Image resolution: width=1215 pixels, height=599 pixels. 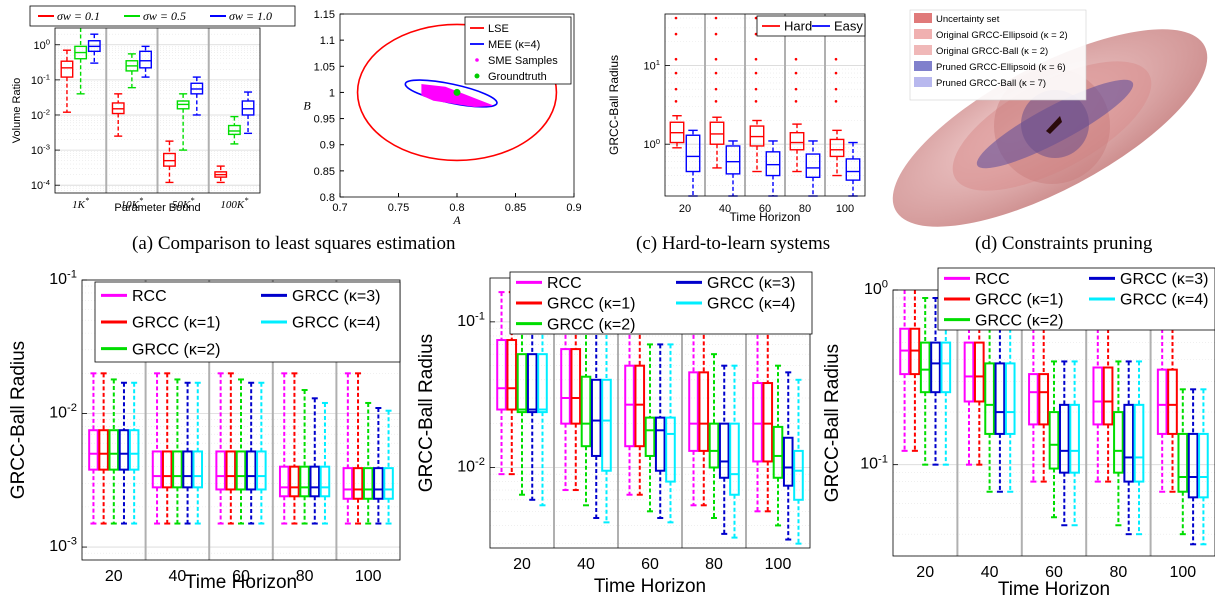 I want to click on x-tick-label: 50K*, so click(x=183, y=203).